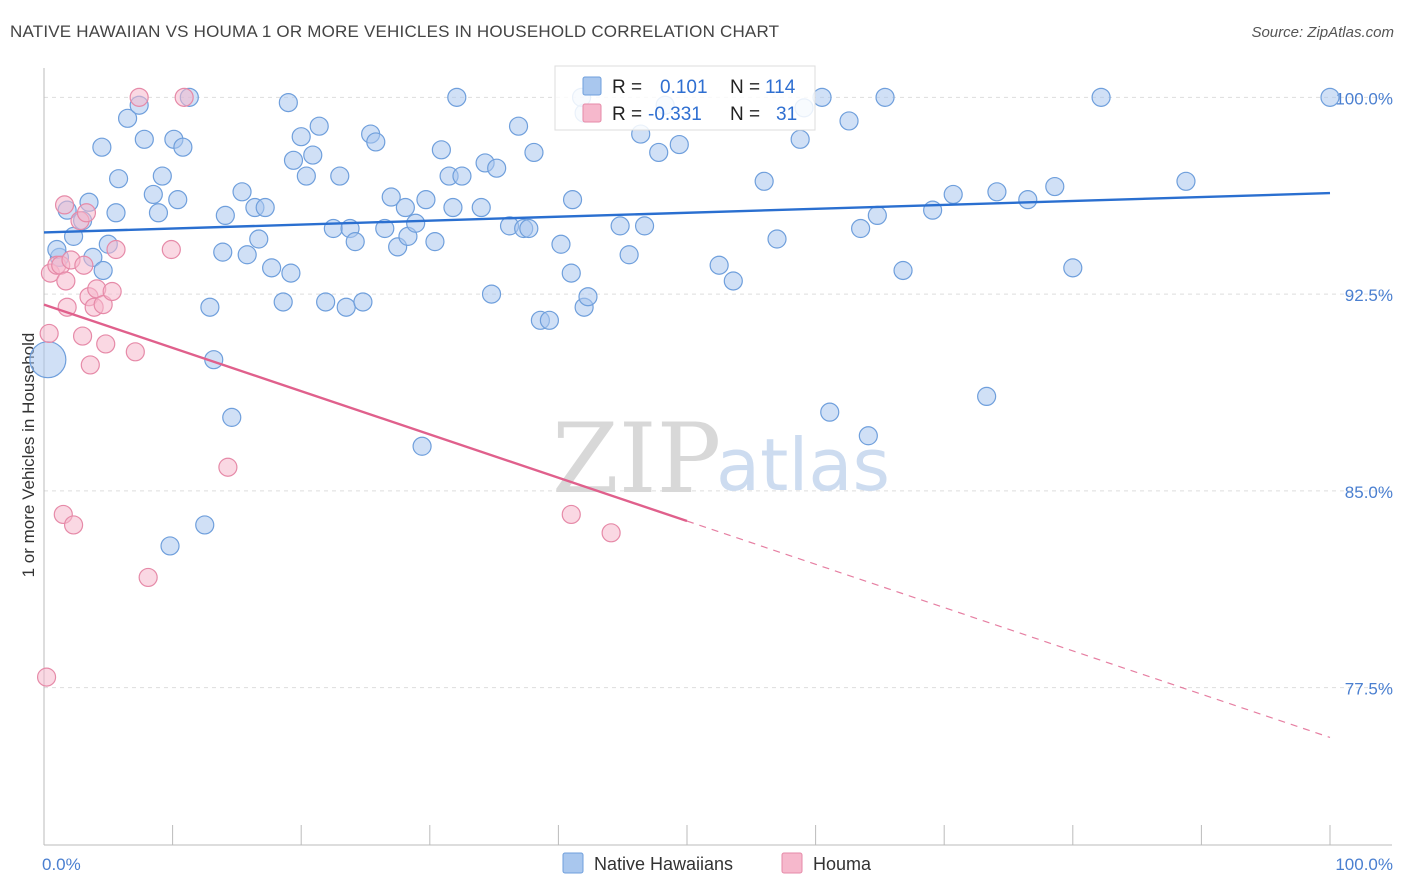 The image size is (1406, 892). Describe the element at coordinates (592, 113) in the screenshot. I see `legend-swatch-houma` at that location.